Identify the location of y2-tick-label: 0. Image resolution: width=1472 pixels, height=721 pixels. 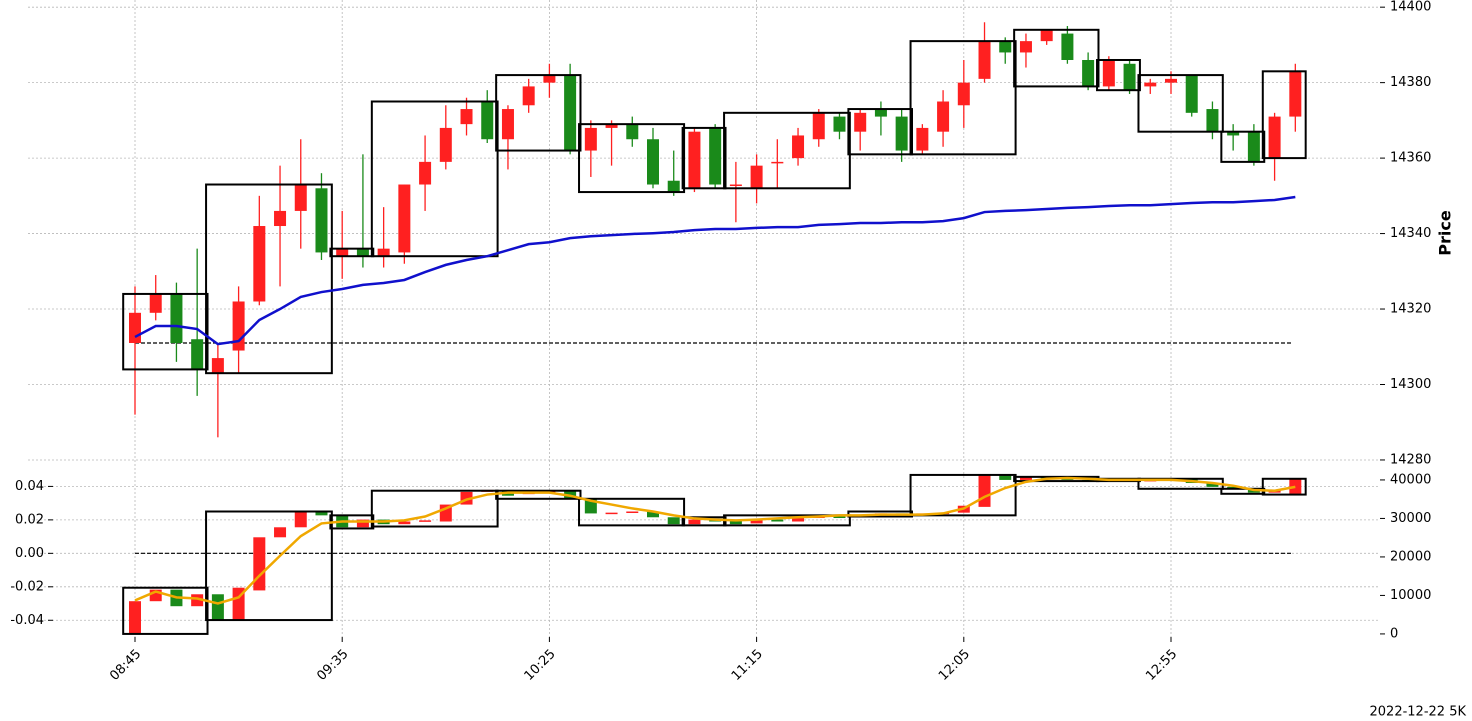
(1394, 633).